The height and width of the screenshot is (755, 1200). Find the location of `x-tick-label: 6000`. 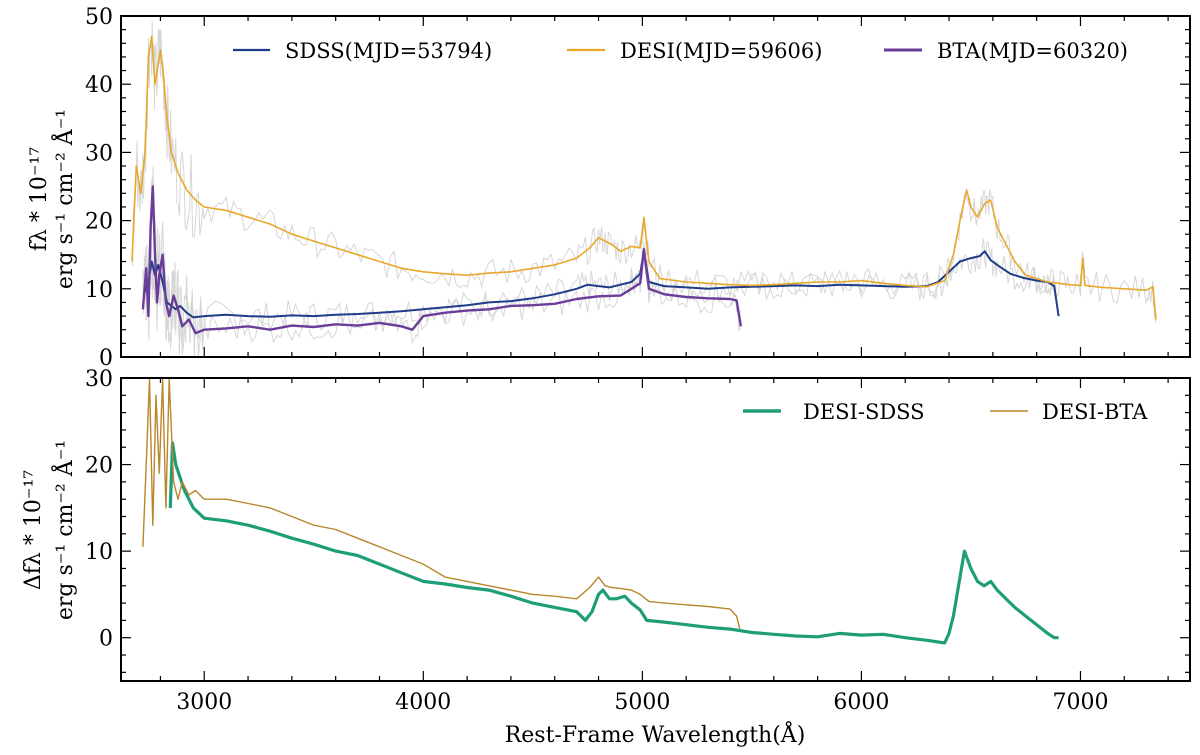

x-tick-label: 6000 is located at coordinates (861, 702).